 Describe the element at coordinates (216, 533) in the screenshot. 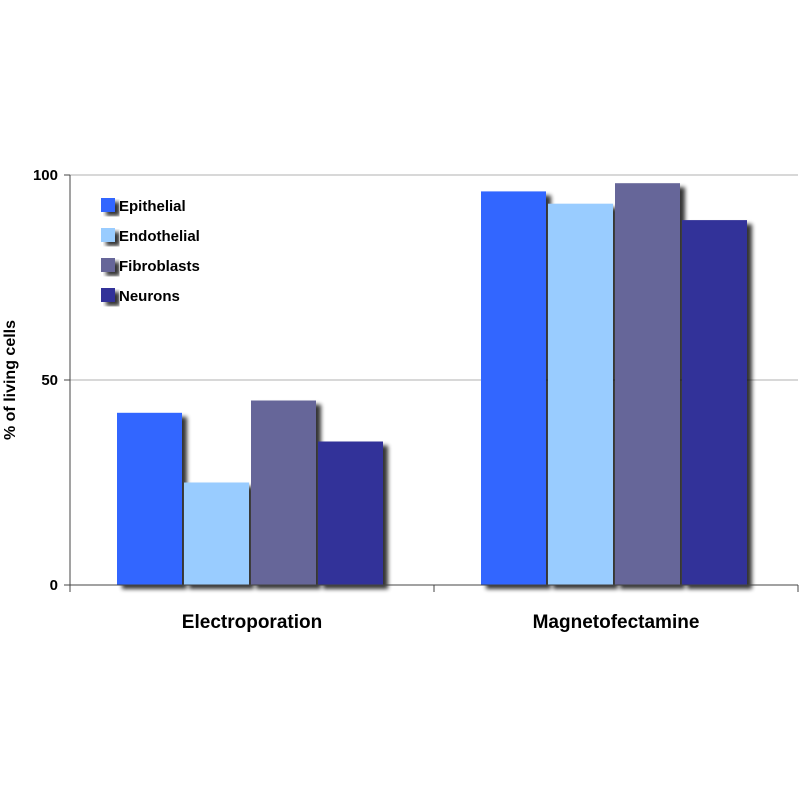

I see `bar-endothelial-electroporation` at that location.